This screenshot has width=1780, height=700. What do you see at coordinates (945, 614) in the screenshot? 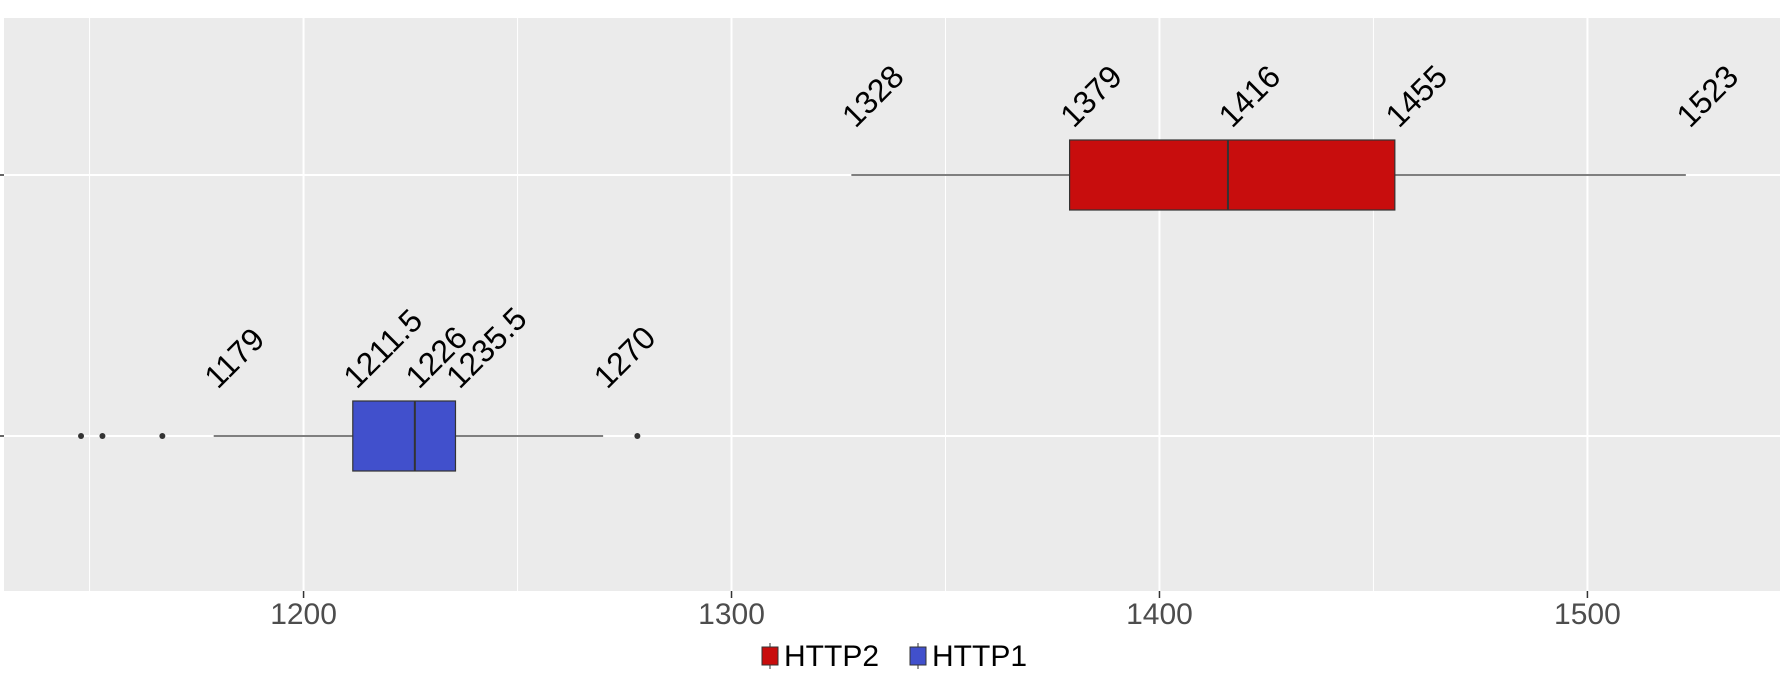
I see `x-axis-tick-labels: 1200 1300 1400 1500` at bounding box center [945, 614].